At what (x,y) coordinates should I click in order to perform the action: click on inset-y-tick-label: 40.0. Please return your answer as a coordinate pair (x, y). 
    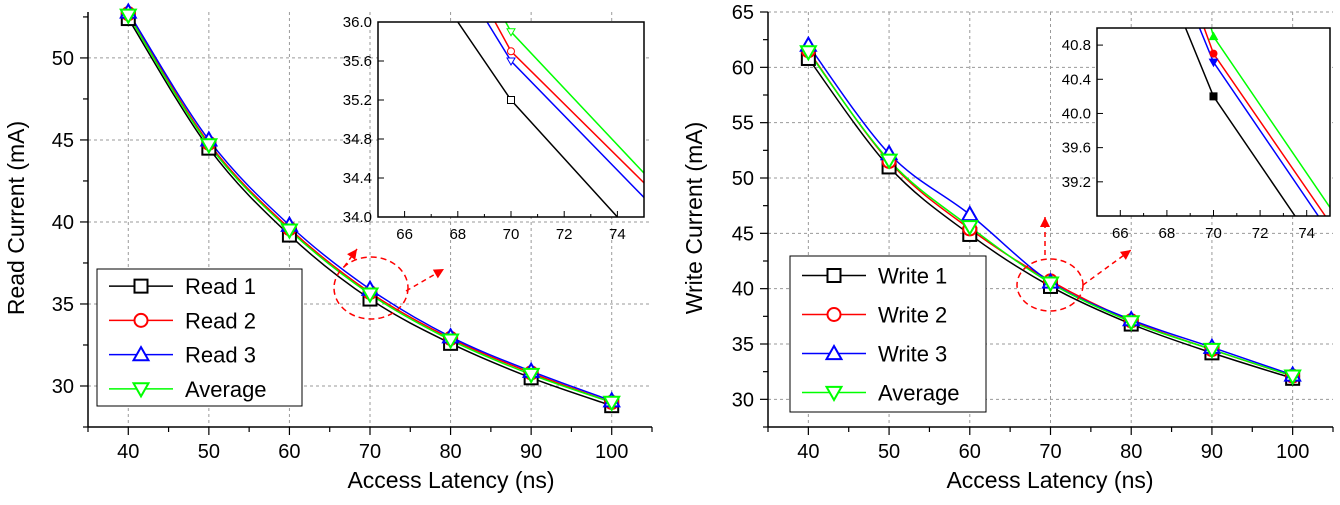
    Looking at the image, I should click on (1076, 113).